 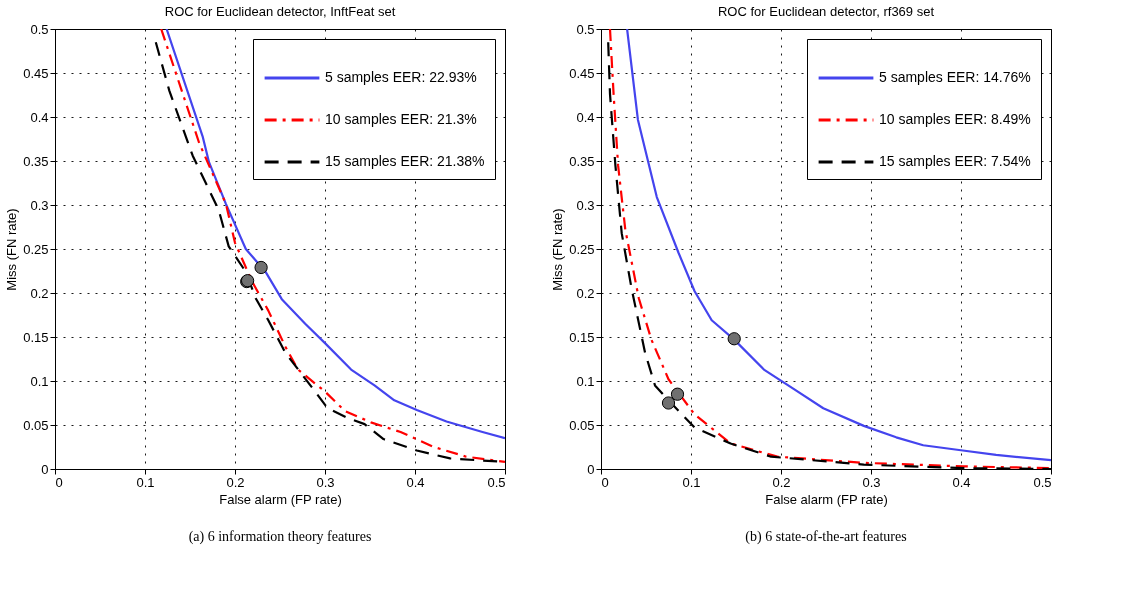 What do you see at coordinates (826, 11) in the screenshot?
I see `chart-title: ROC for Euclidean detector, rf369 set` at bounding box center [826, 11].